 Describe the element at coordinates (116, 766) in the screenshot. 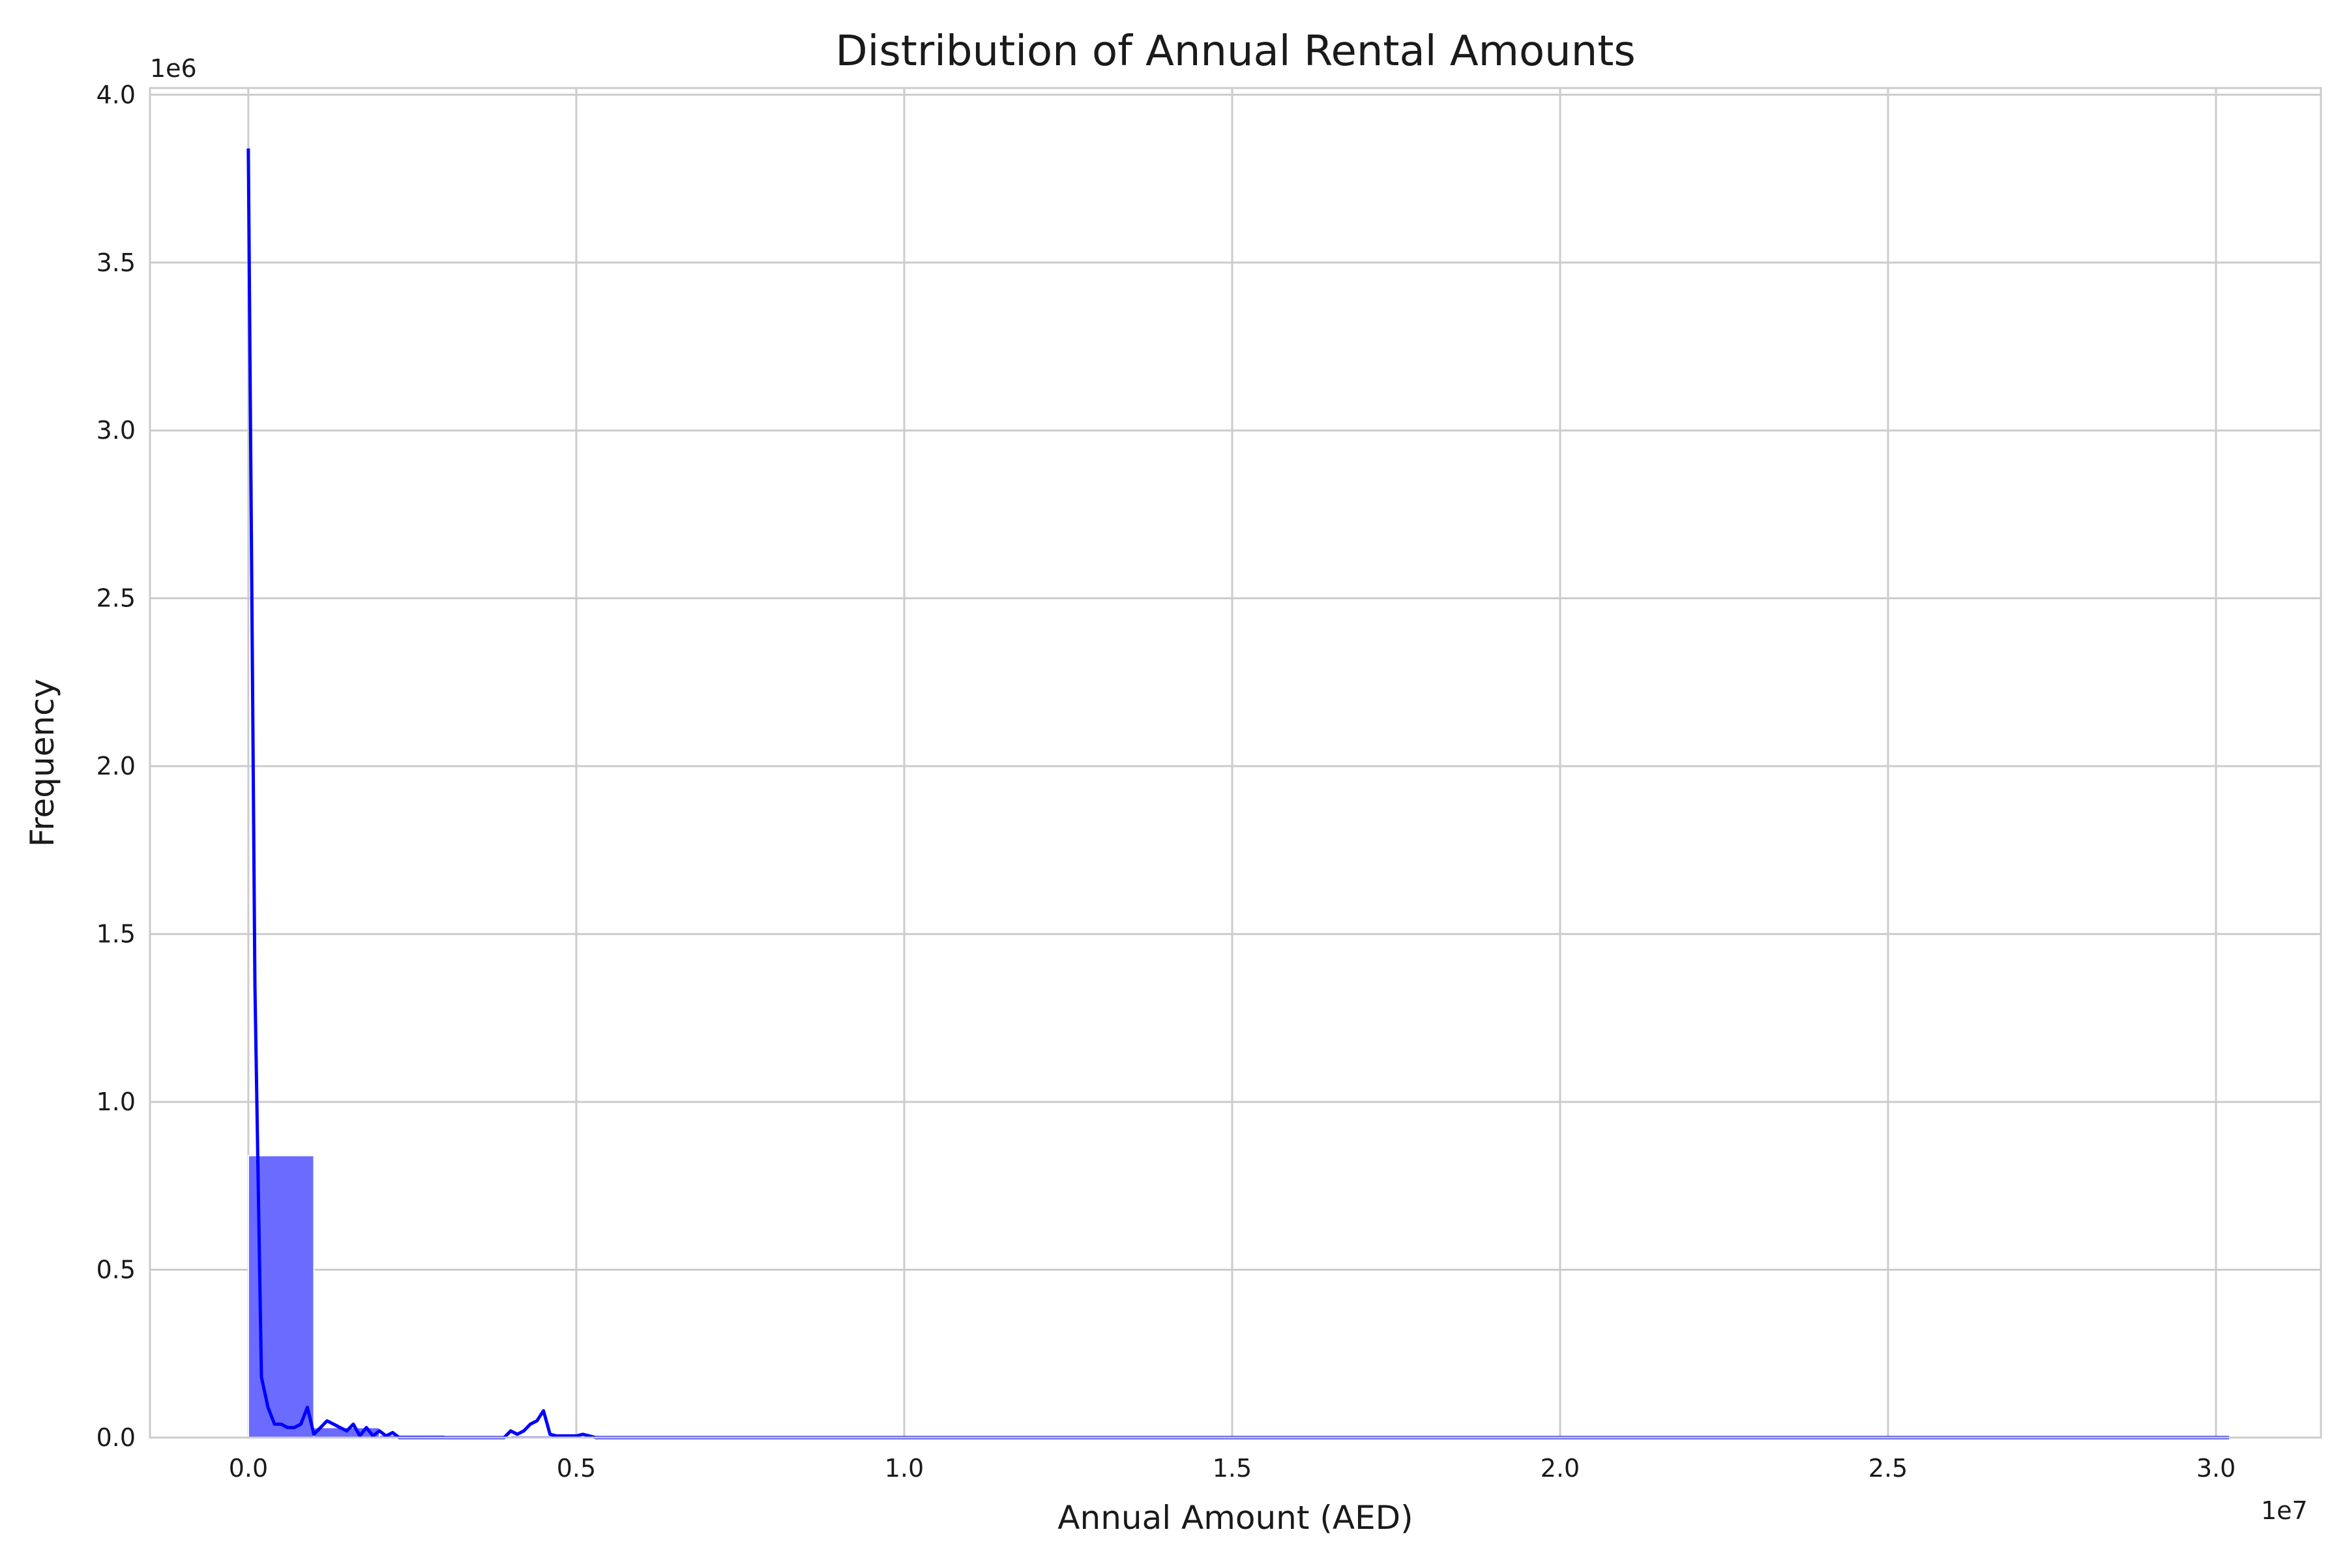

I see `y-tick-label: 2.0` at that location.